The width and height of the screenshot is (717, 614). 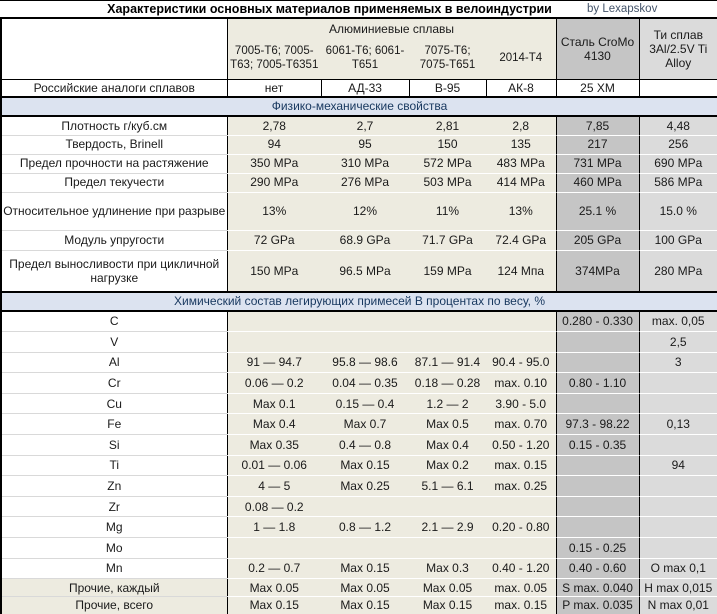 What do you see at coordinates (114, 527) in the screenshot?
I see `row-label: Mg` at bounding box center [114, 527].